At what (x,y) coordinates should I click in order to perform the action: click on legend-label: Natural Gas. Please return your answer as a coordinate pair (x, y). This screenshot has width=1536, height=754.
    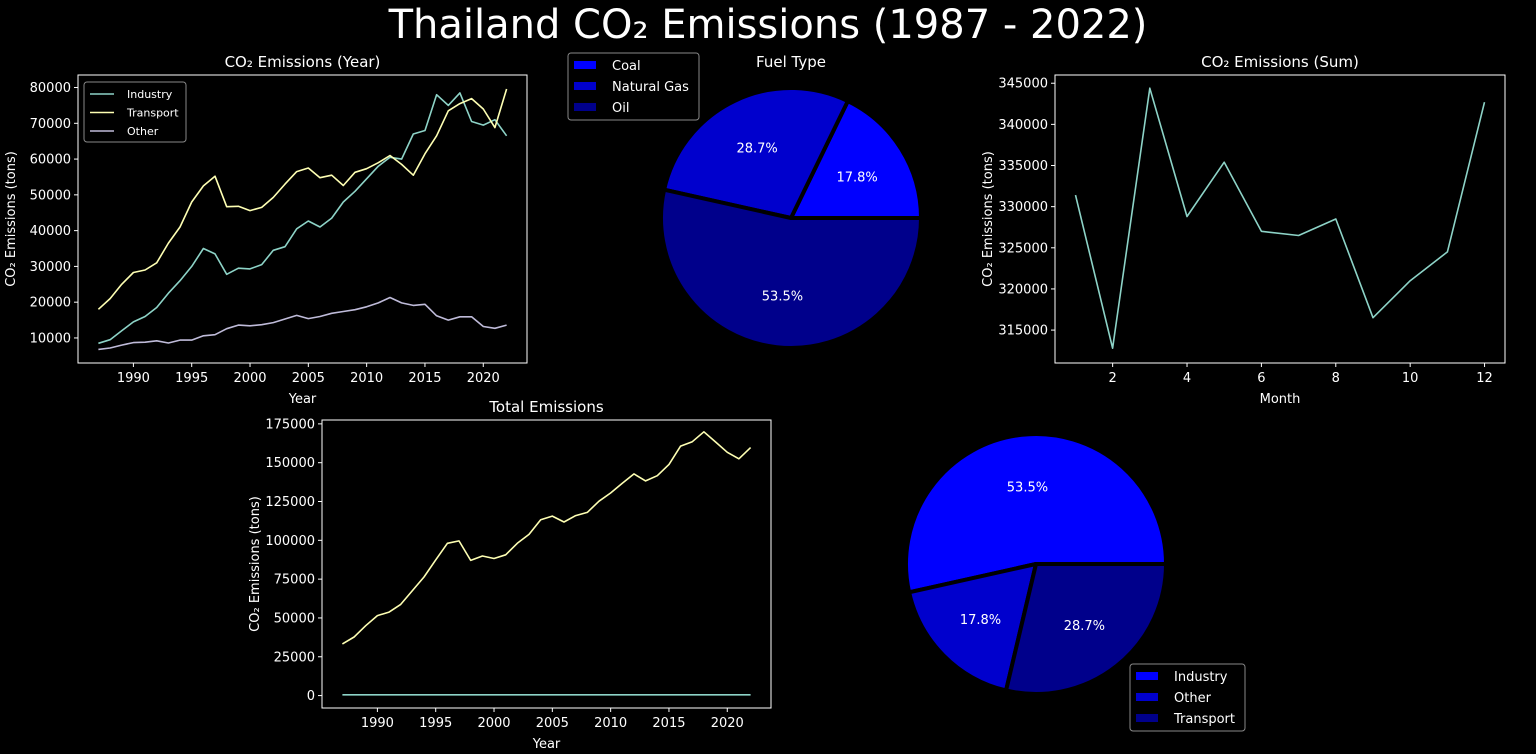
    Looking at the image, I should click on (650, 87).